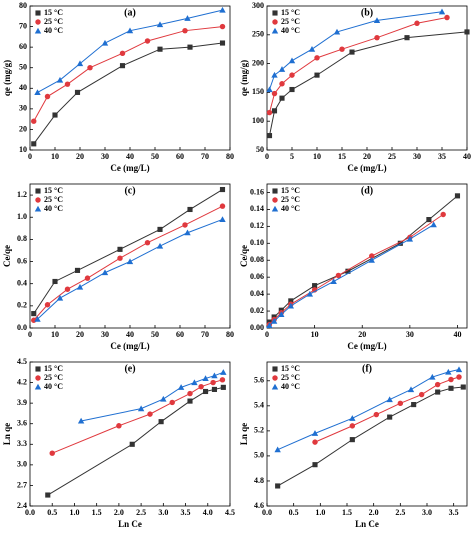  I want to click on y-axis-label: qe (mg/g), so click(244, 78).